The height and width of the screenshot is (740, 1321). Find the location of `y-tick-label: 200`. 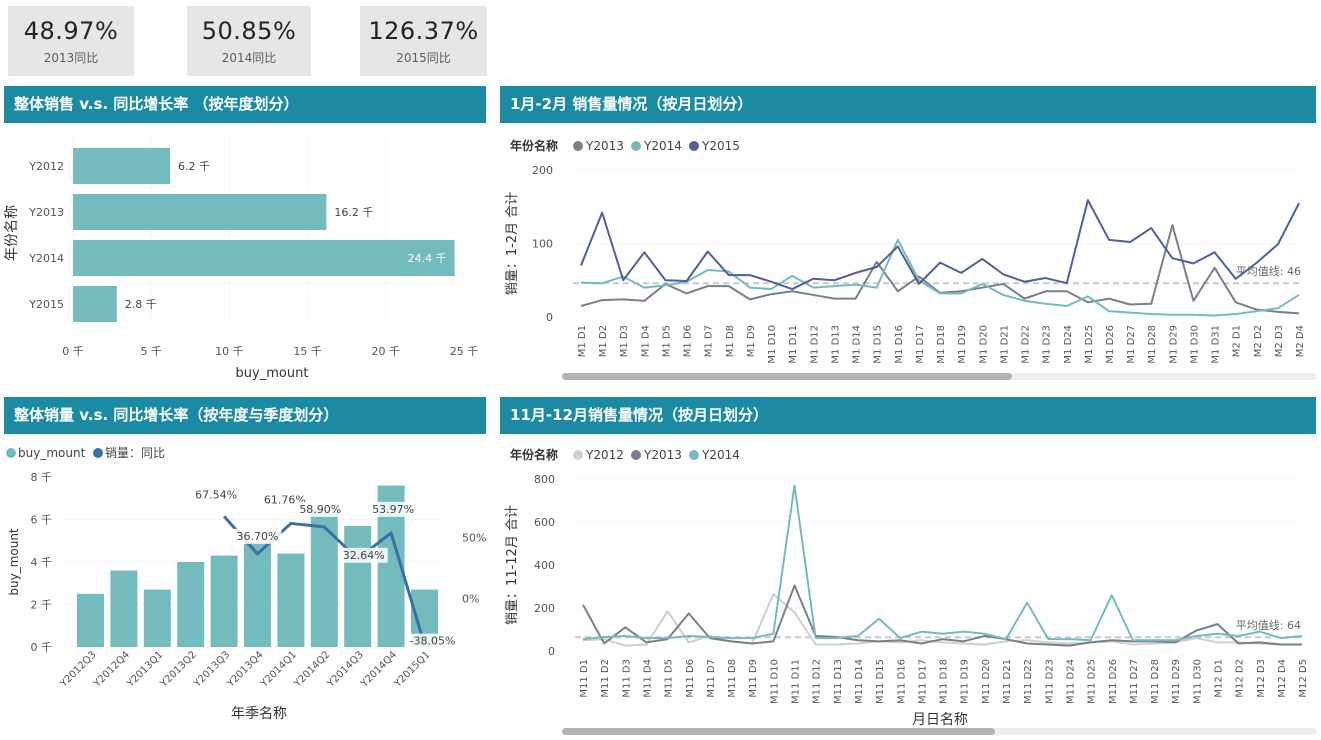

y-tick-label: 200 is located at coordinates (542, 170).